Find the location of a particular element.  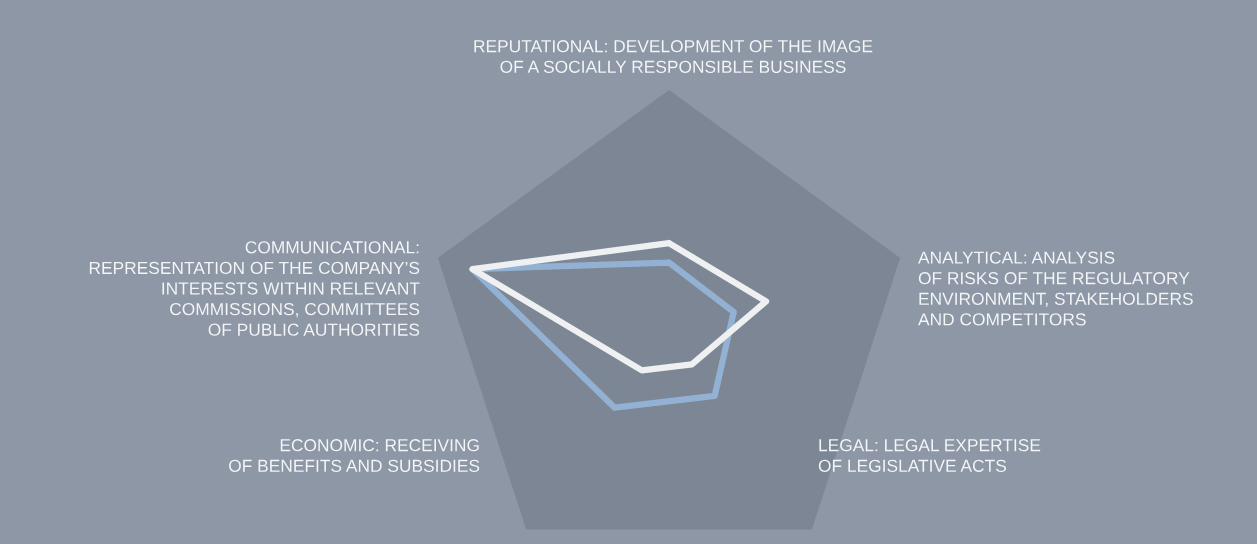

spoke-label: REPUTATIONAL: DEVELOPMENT OF THE IMAGE OF A SOCIALLY RESPONSIBLE BUSINESS is located at coordinates (673, 56).